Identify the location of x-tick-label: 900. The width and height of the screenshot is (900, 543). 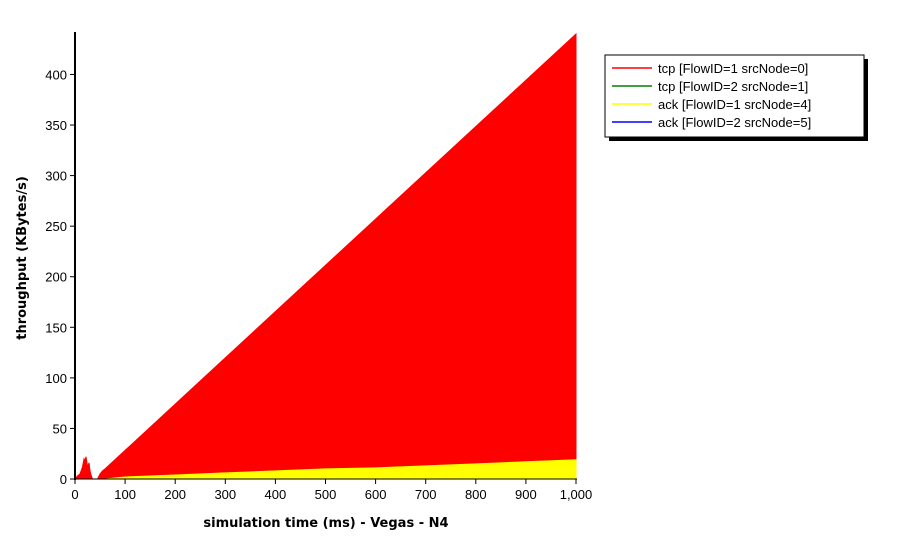
(526, 494).